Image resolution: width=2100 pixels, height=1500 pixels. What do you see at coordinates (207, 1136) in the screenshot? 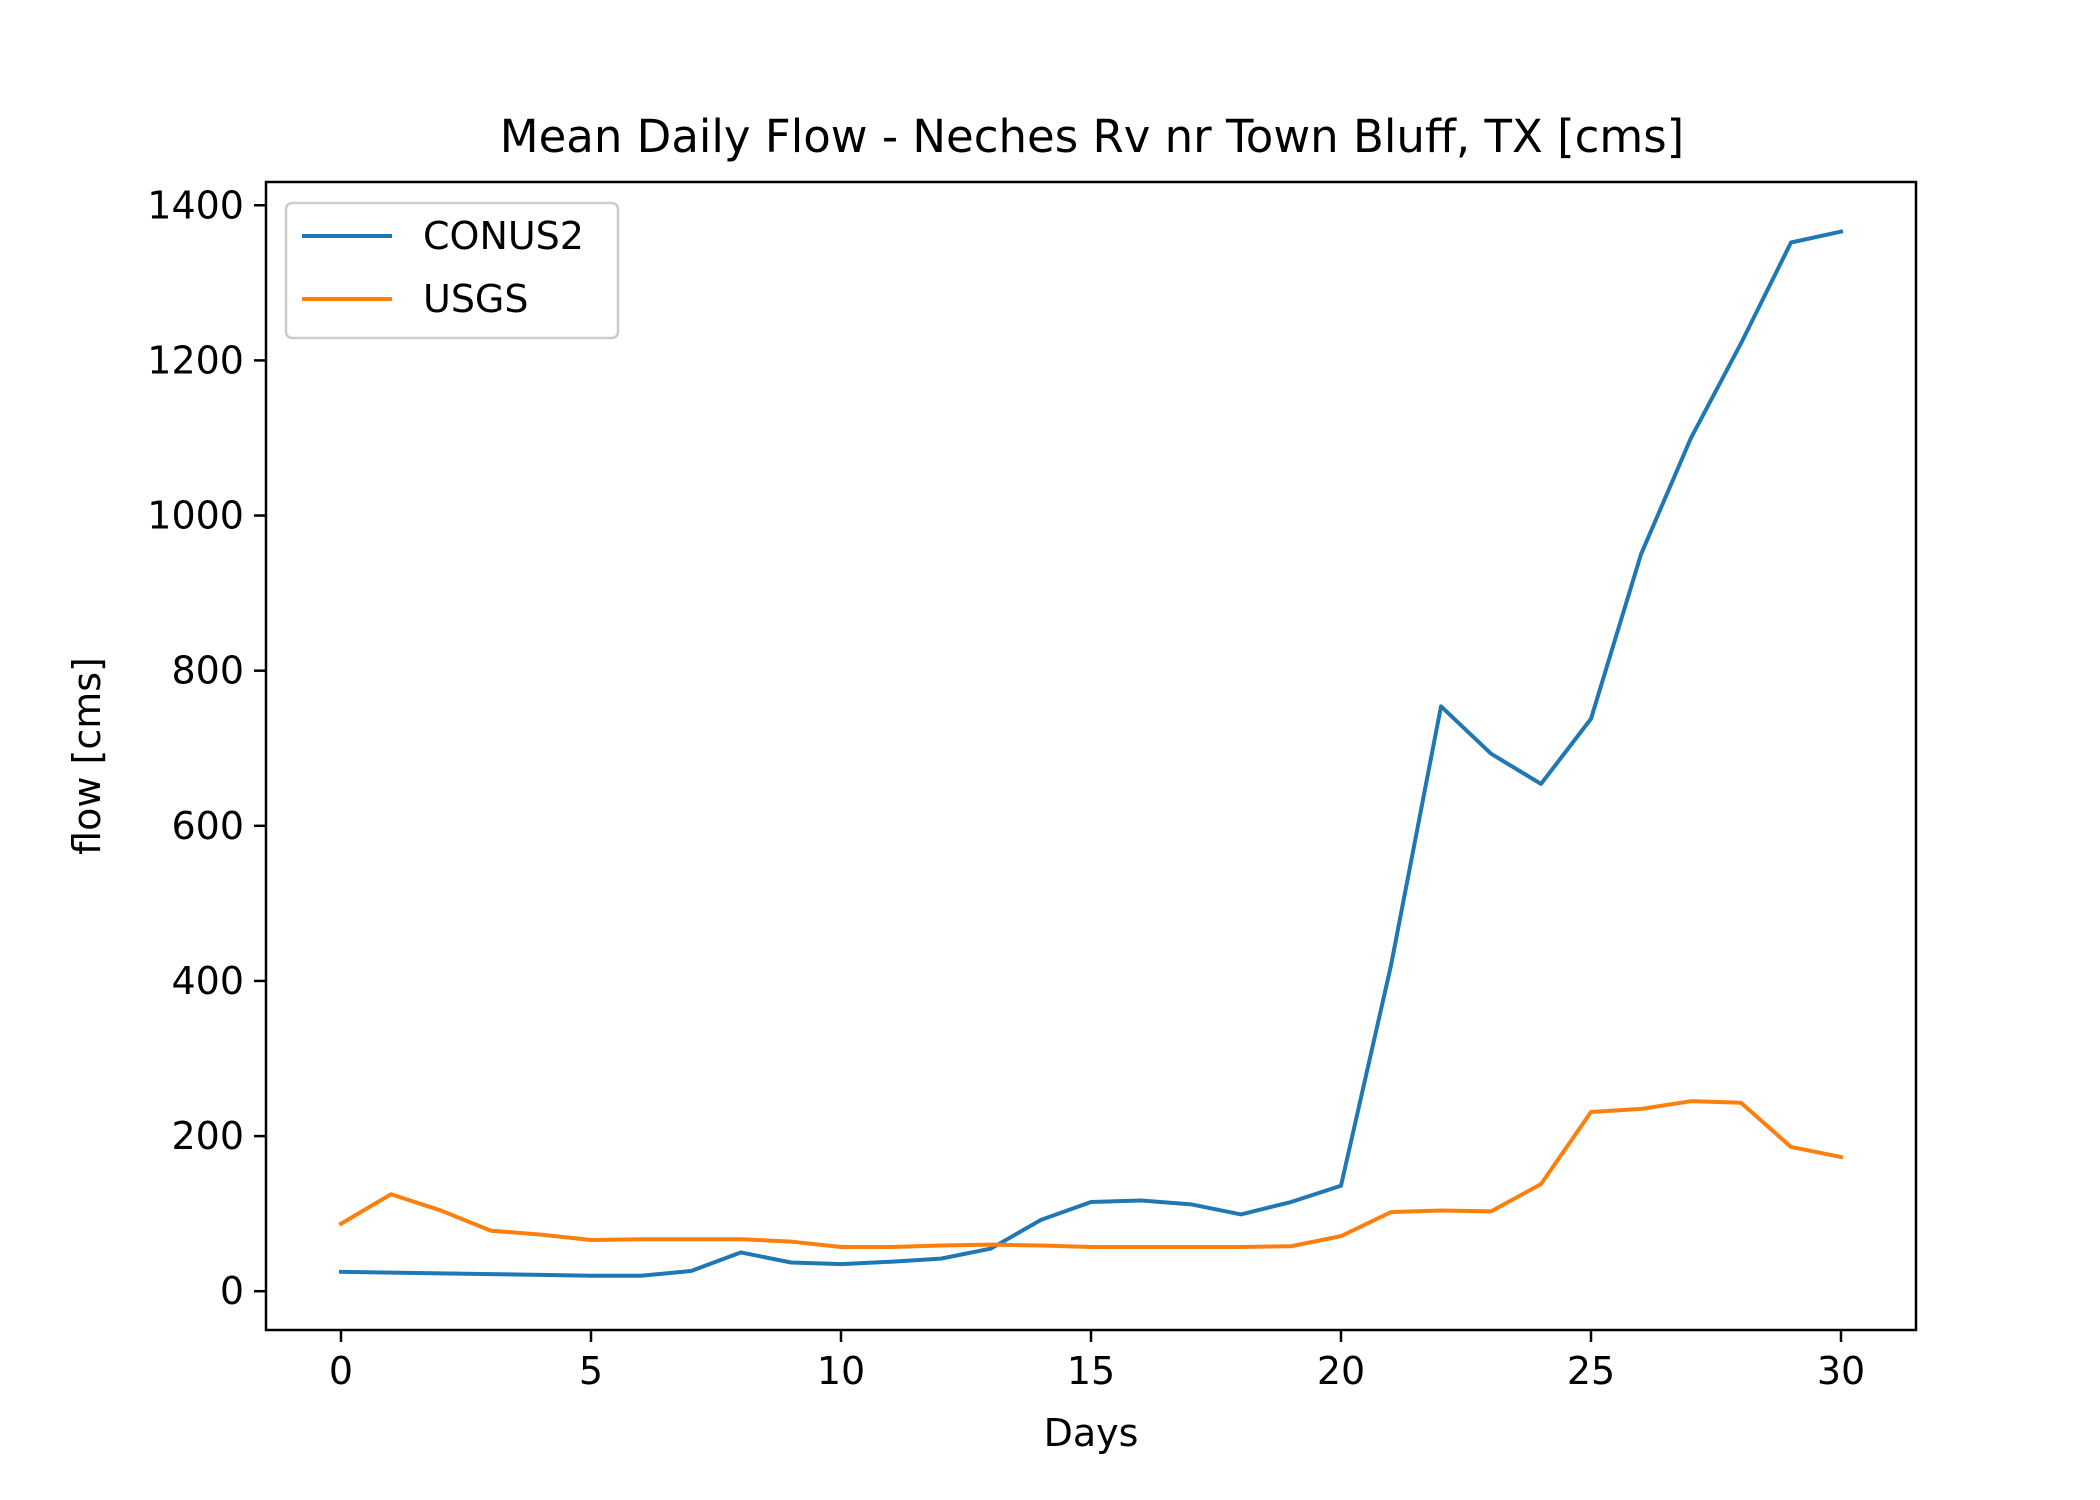
I see `y-tick-label: 200` at bounding box center [207, 1136].